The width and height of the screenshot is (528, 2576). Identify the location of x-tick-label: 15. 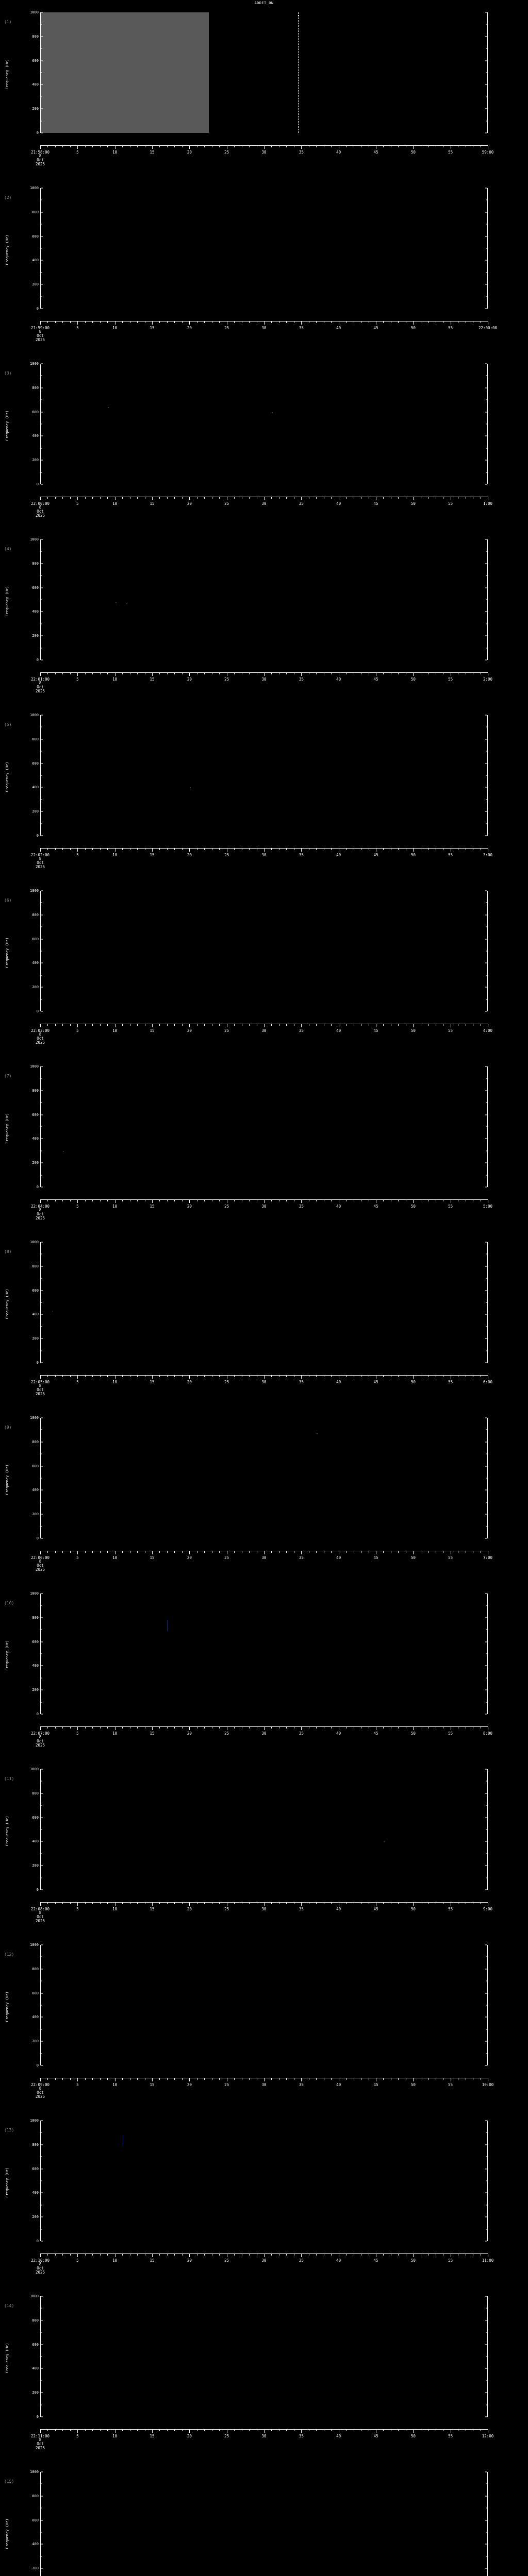
(152, 2260).